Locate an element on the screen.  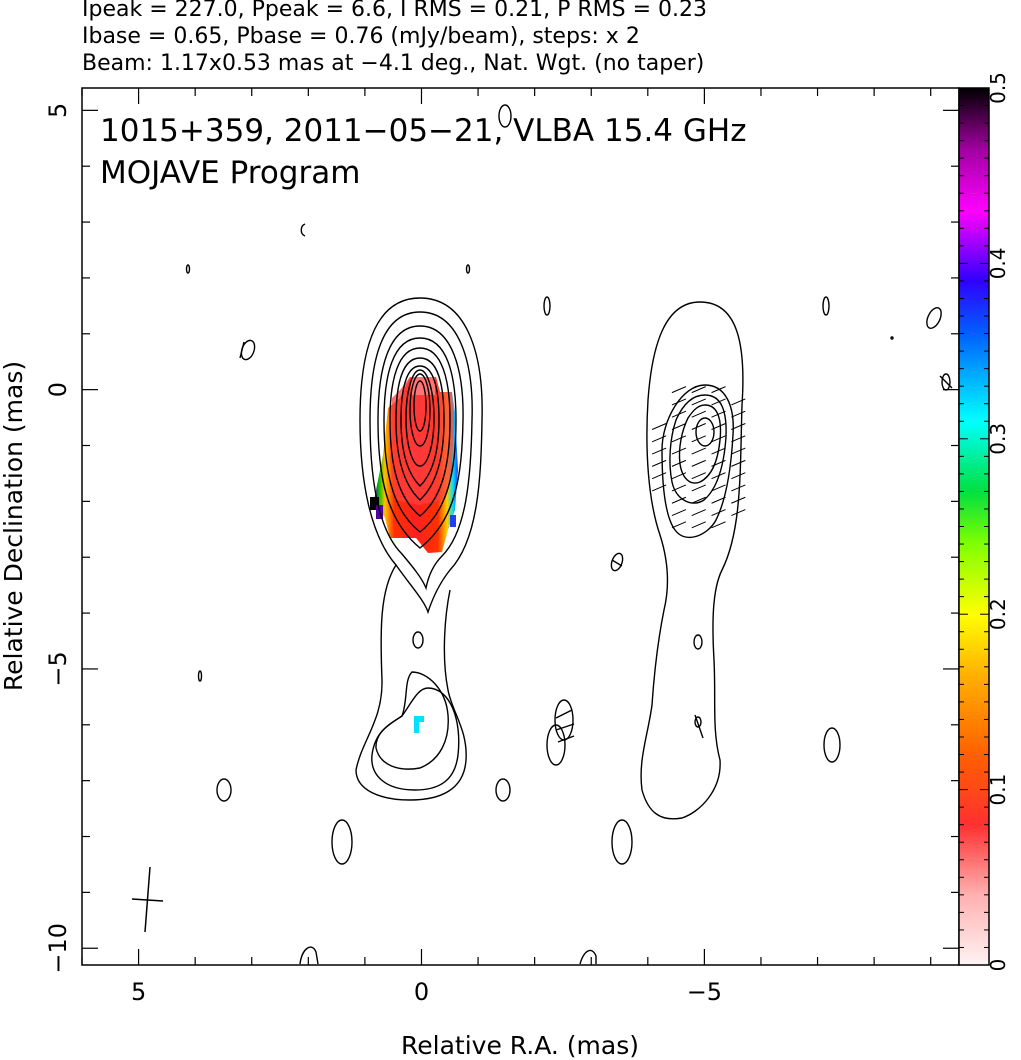
contours-right is located at coordinates (692, 560).